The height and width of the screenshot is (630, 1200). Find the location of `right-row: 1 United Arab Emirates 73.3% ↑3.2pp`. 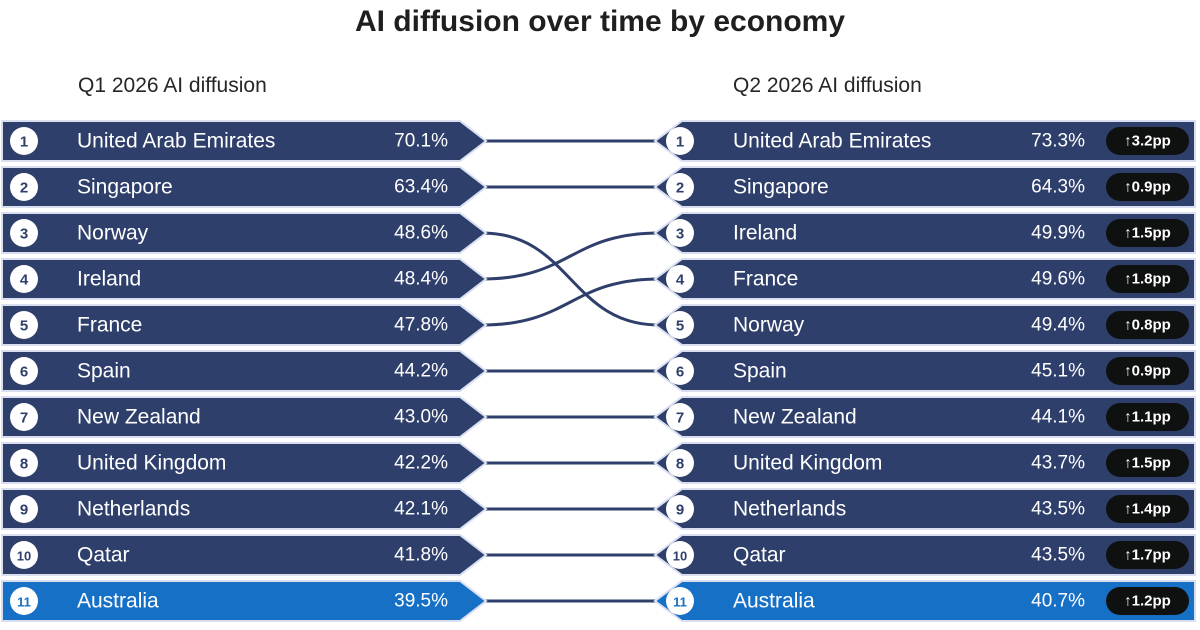

right-row: 1 United Arab Emirates 73.3% ↑3.2pp is located at coordinates (924, 141).